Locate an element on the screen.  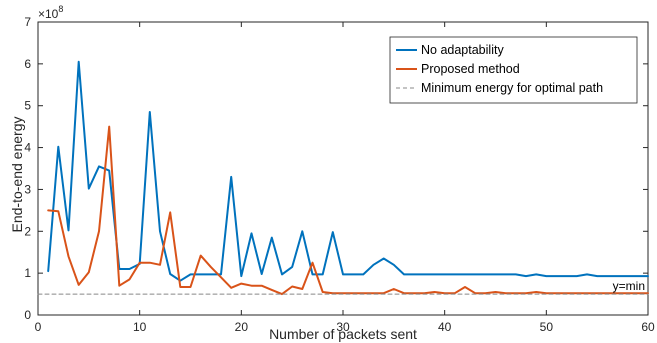
y-tick-label: 5 is located at coordinates (27, 106).